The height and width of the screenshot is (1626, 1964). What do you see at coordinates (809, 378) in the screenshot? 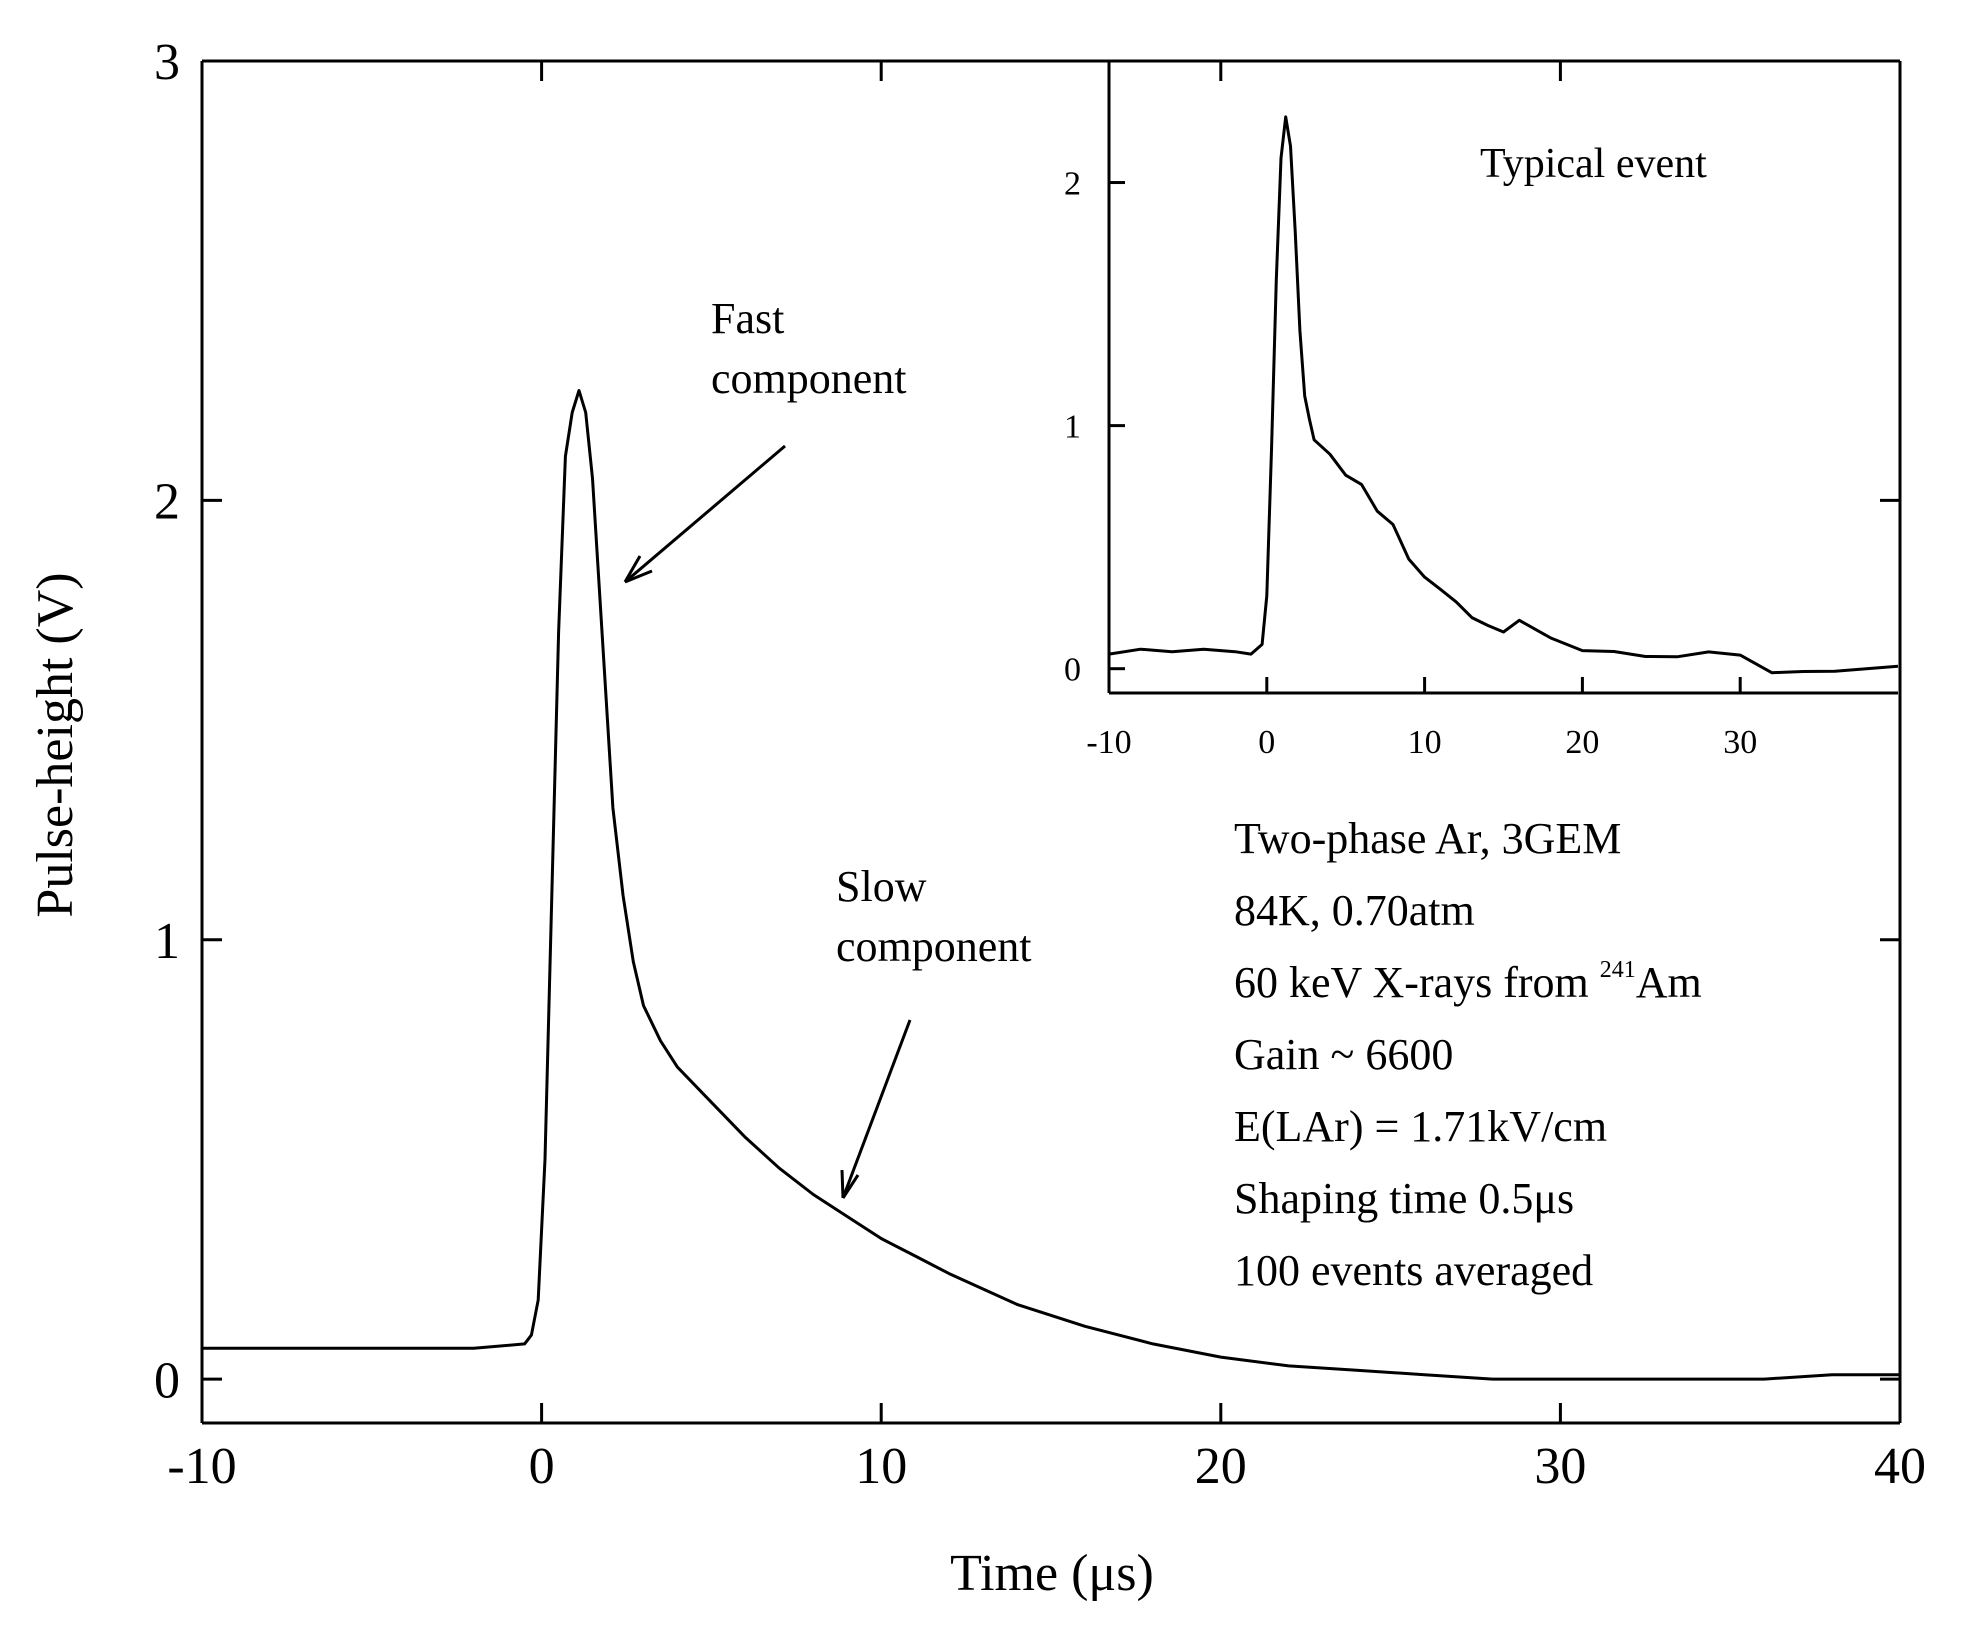
I see `fast-label-line2: component` at bounding box center [809, 378].